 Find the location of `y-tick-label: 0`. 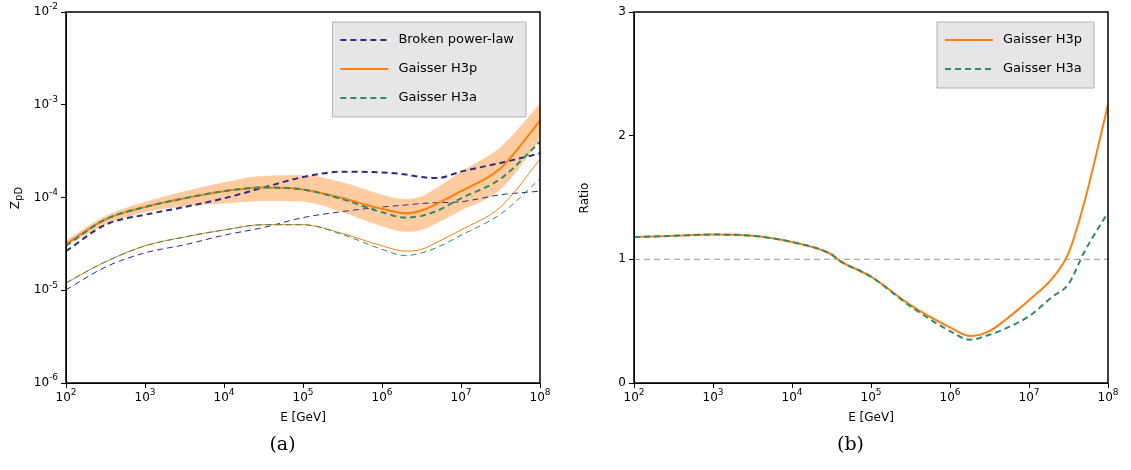

y-tick-label: 0 is located at coordinates (622, 382).